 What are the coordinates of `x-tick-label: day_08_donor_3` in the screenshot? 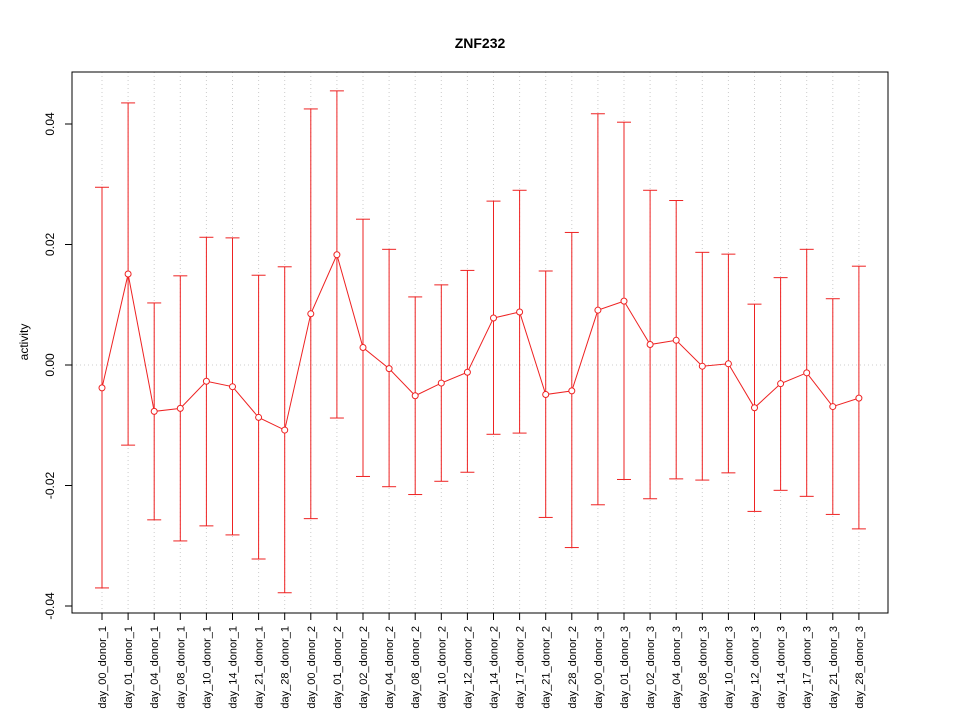 It's located at (703, 667).